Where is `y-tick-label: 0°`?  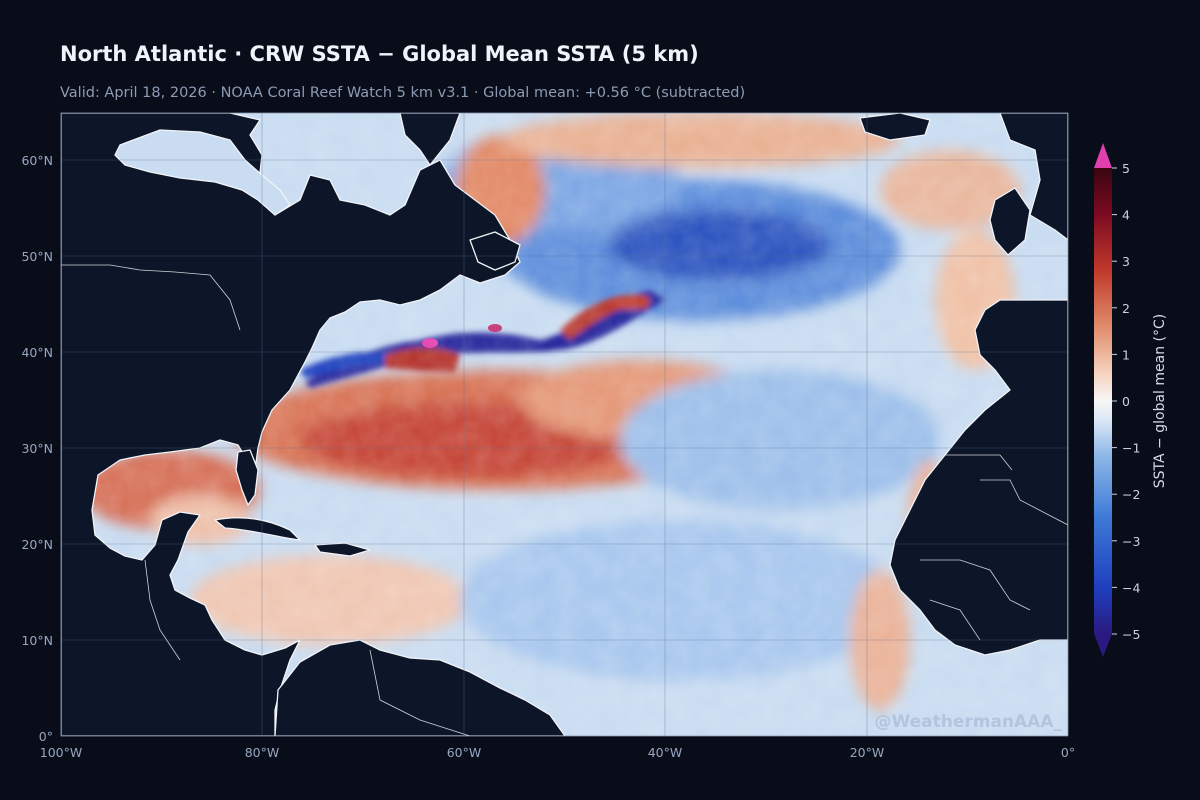
y-tick-label: 0° is located at coordinates (46, 736).